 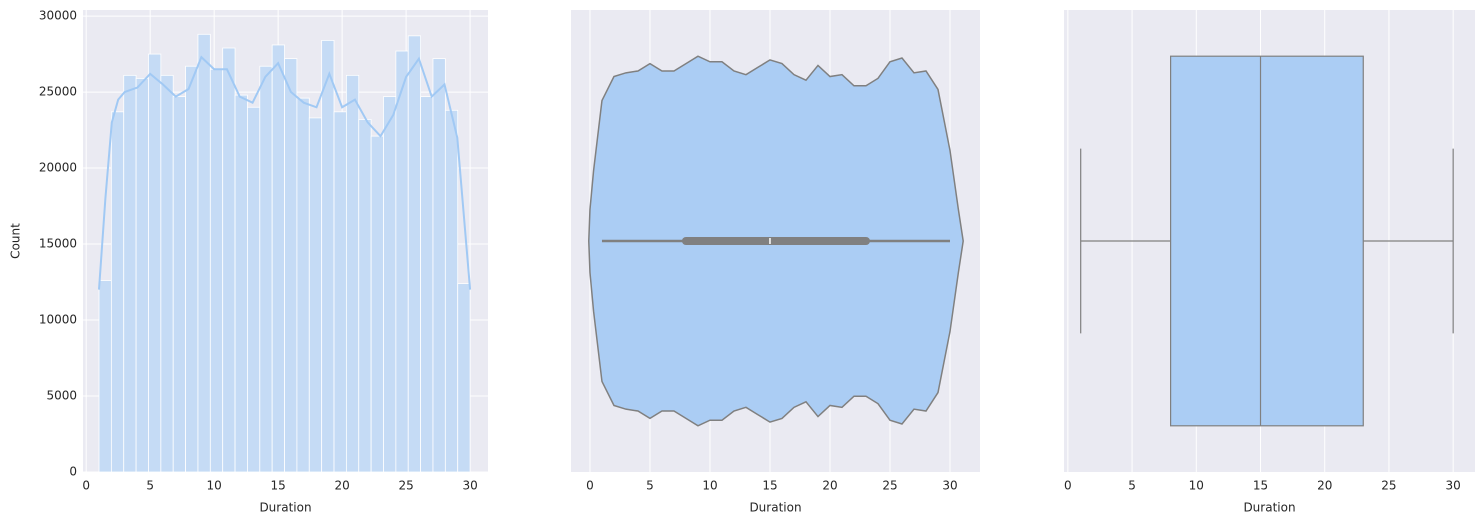 I want to click on box, so click(x=1267, y=241).